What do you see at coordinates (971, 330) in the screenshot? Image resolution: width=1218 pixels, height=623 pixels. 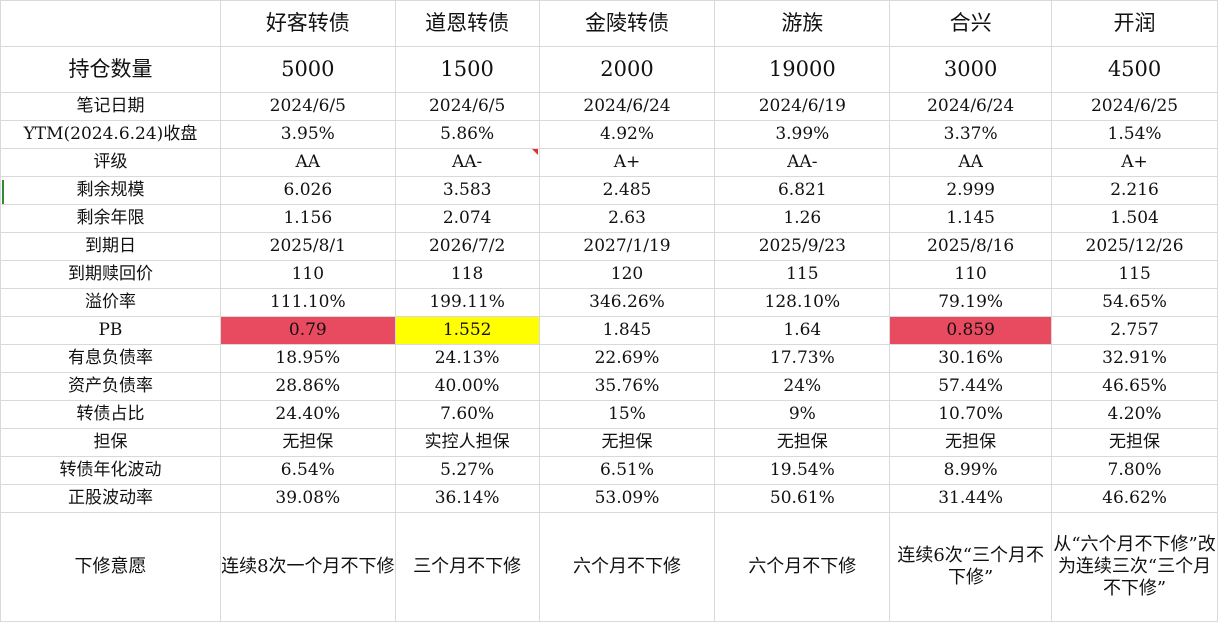 I see `table-cell: 0.859` at bounding box center [971, 330].